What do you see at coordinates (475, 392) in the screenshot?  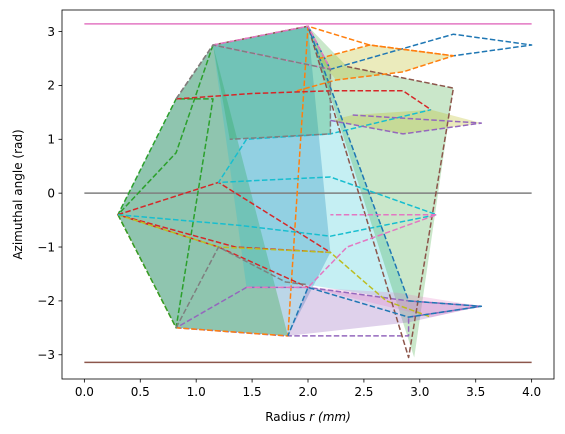 I see `x-tick-label: 3.5` at bounding box center [475, 392].